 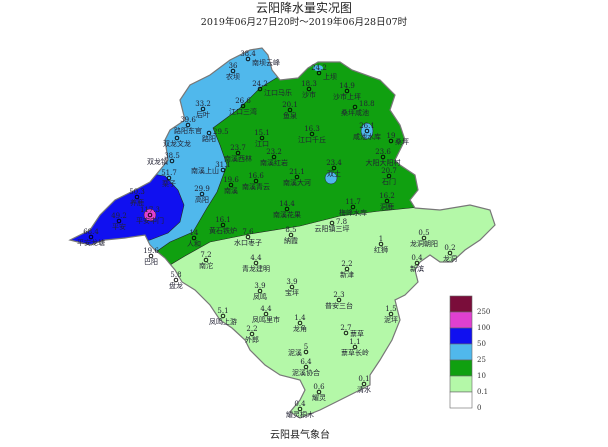 I want to click on station-marker: 20.7 石门, so click(x=389, y=176).